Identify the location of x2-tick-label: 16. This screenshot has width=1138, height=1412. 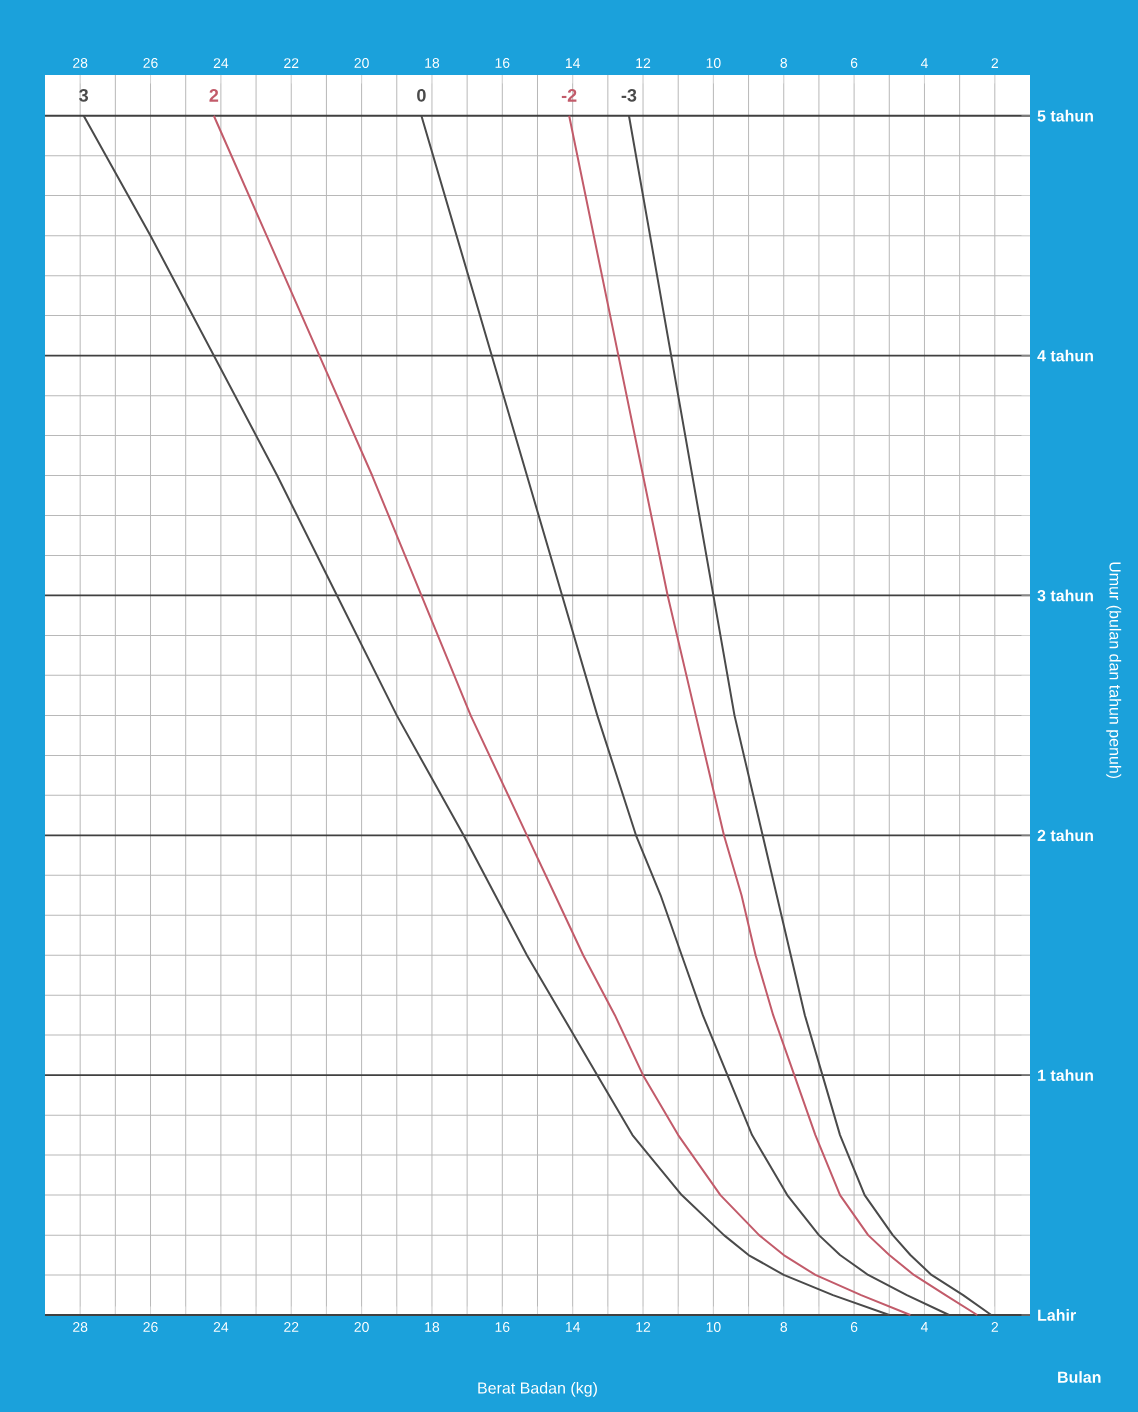
(502, 1327).